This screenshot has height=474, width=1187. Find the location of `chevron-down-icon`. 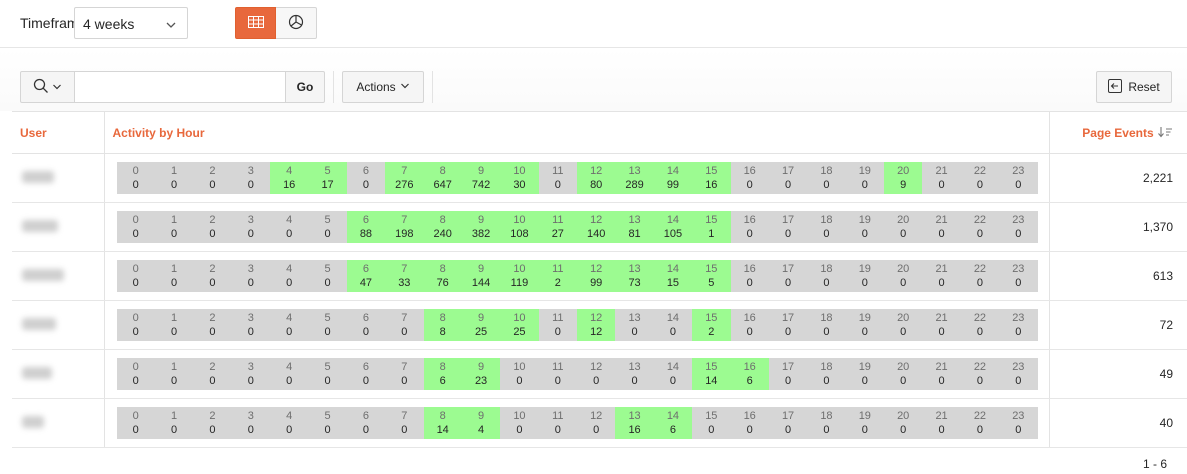

chevron-down-icon is located at coordinates (405, 87).